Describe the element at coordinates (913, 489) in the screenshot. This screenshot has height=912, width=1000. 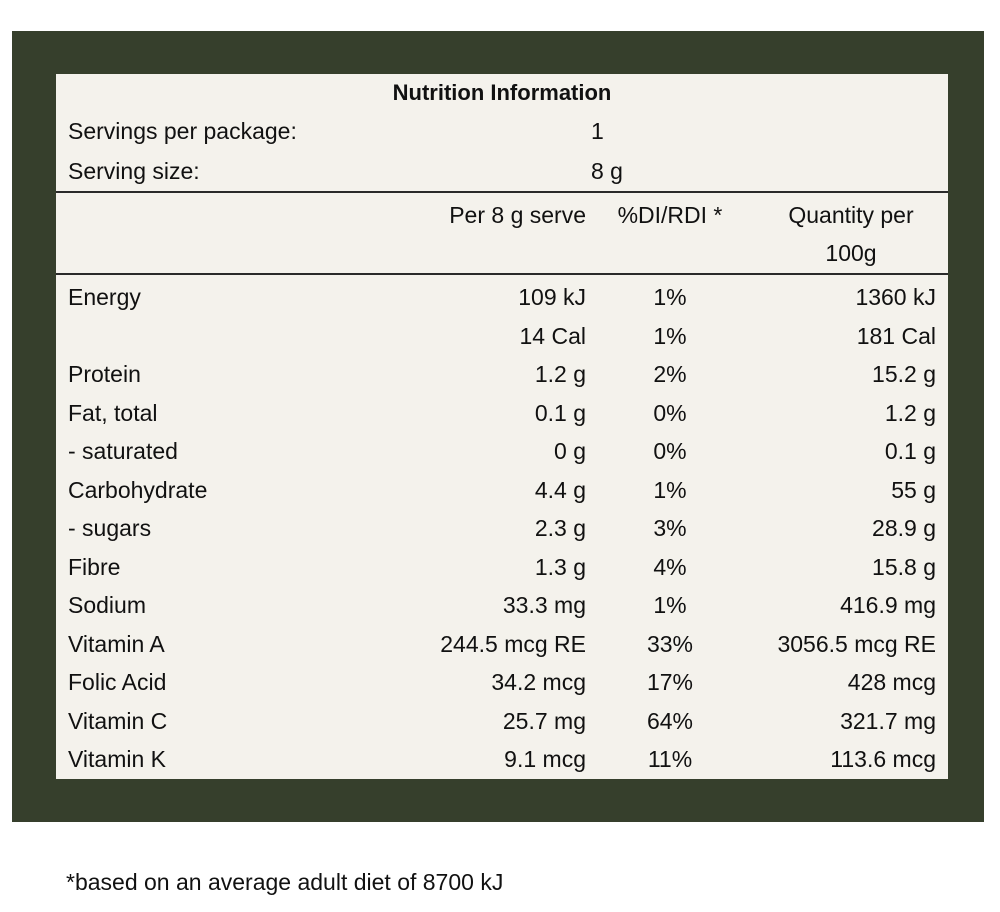
I see `qty-per-100g: 55 g` at that location.